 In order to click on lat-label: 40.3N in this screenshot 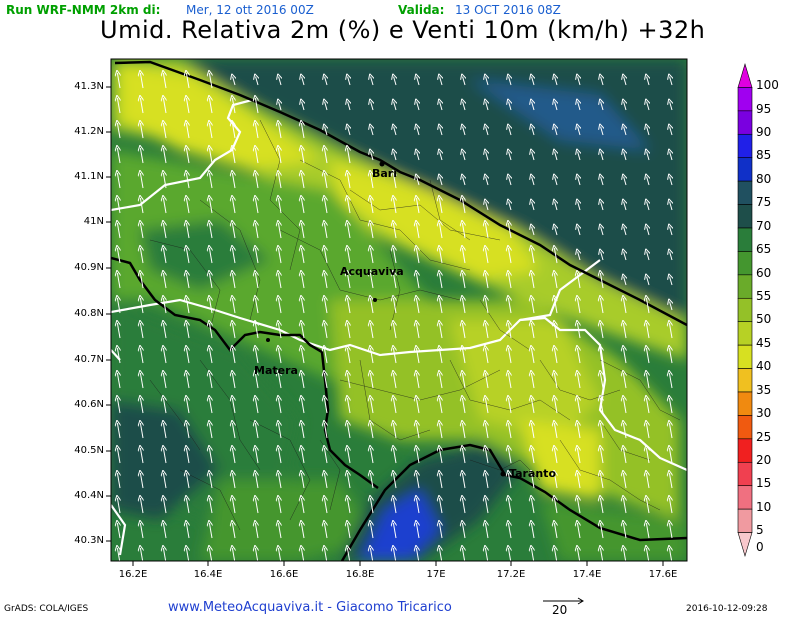, I will do `click(89, 540)`.